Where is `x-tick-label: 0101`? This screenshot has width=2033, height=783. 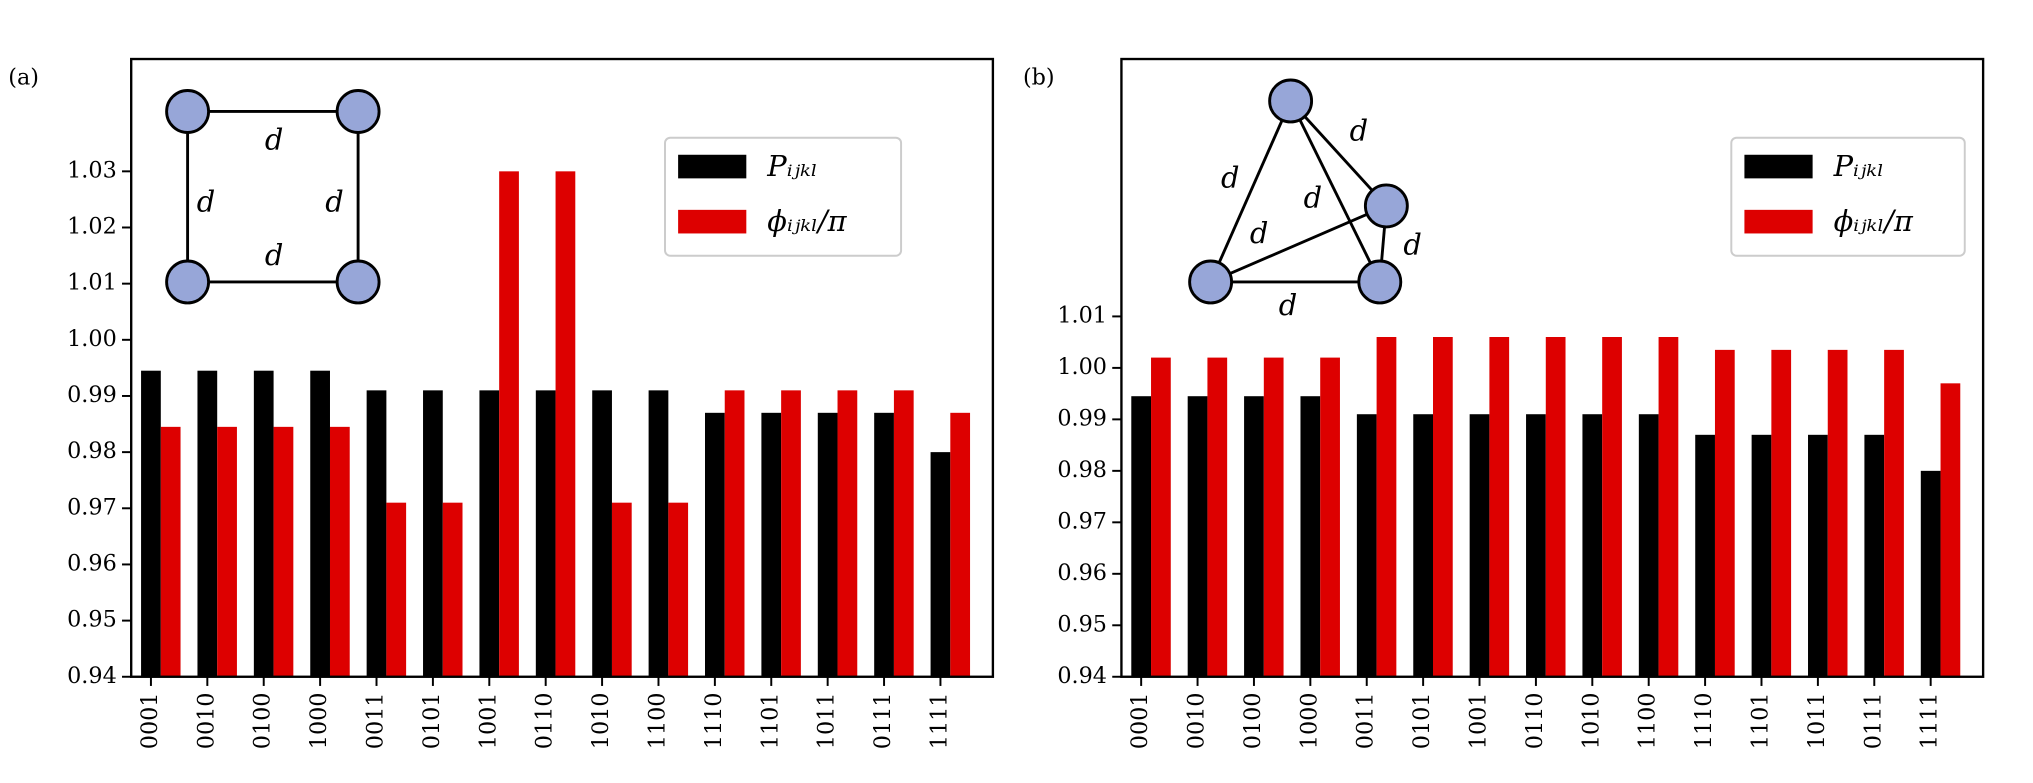 x-tick-label: 0101 is located at coordinates (1422, 721).